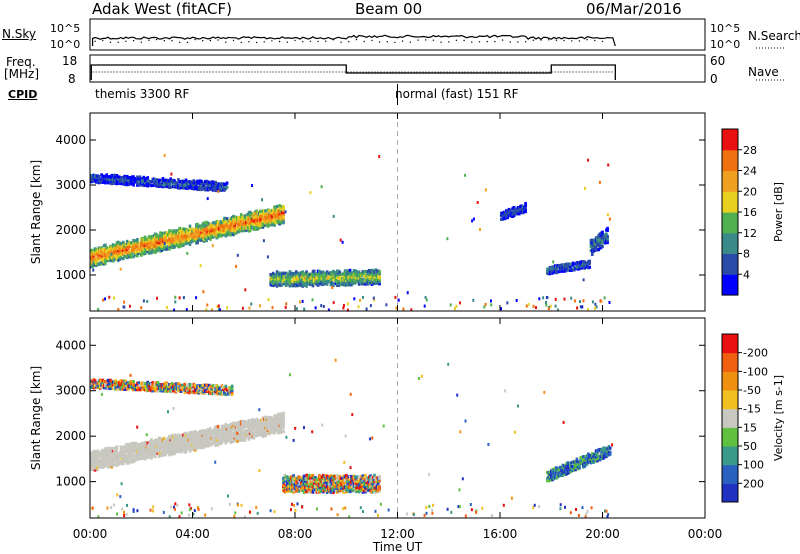 This screenshot has width=800, height=554. I want to click on velocity-panel-xtick-label: 04:00, so click(192, 534).